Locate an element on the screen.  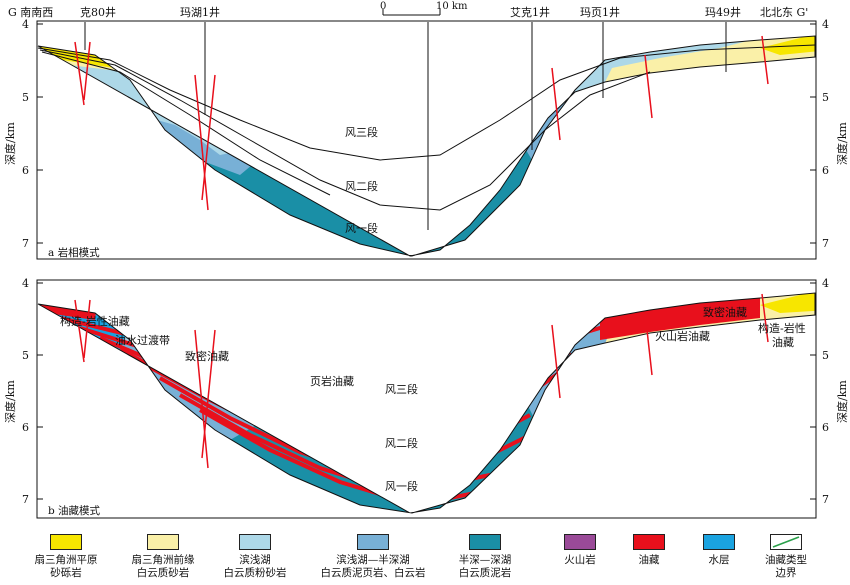
reservoir-label-structural-lithologic-left: 构造-岩性油藏 is located at coordinates (95, 321).